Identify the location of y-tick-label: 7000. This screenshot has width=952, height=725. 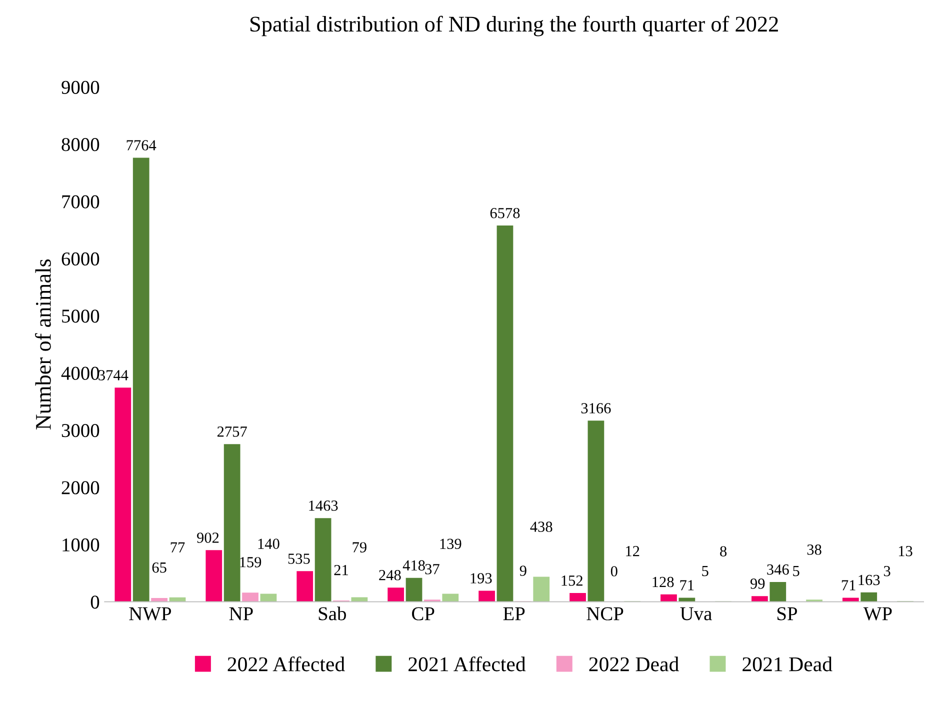
(81, 201).